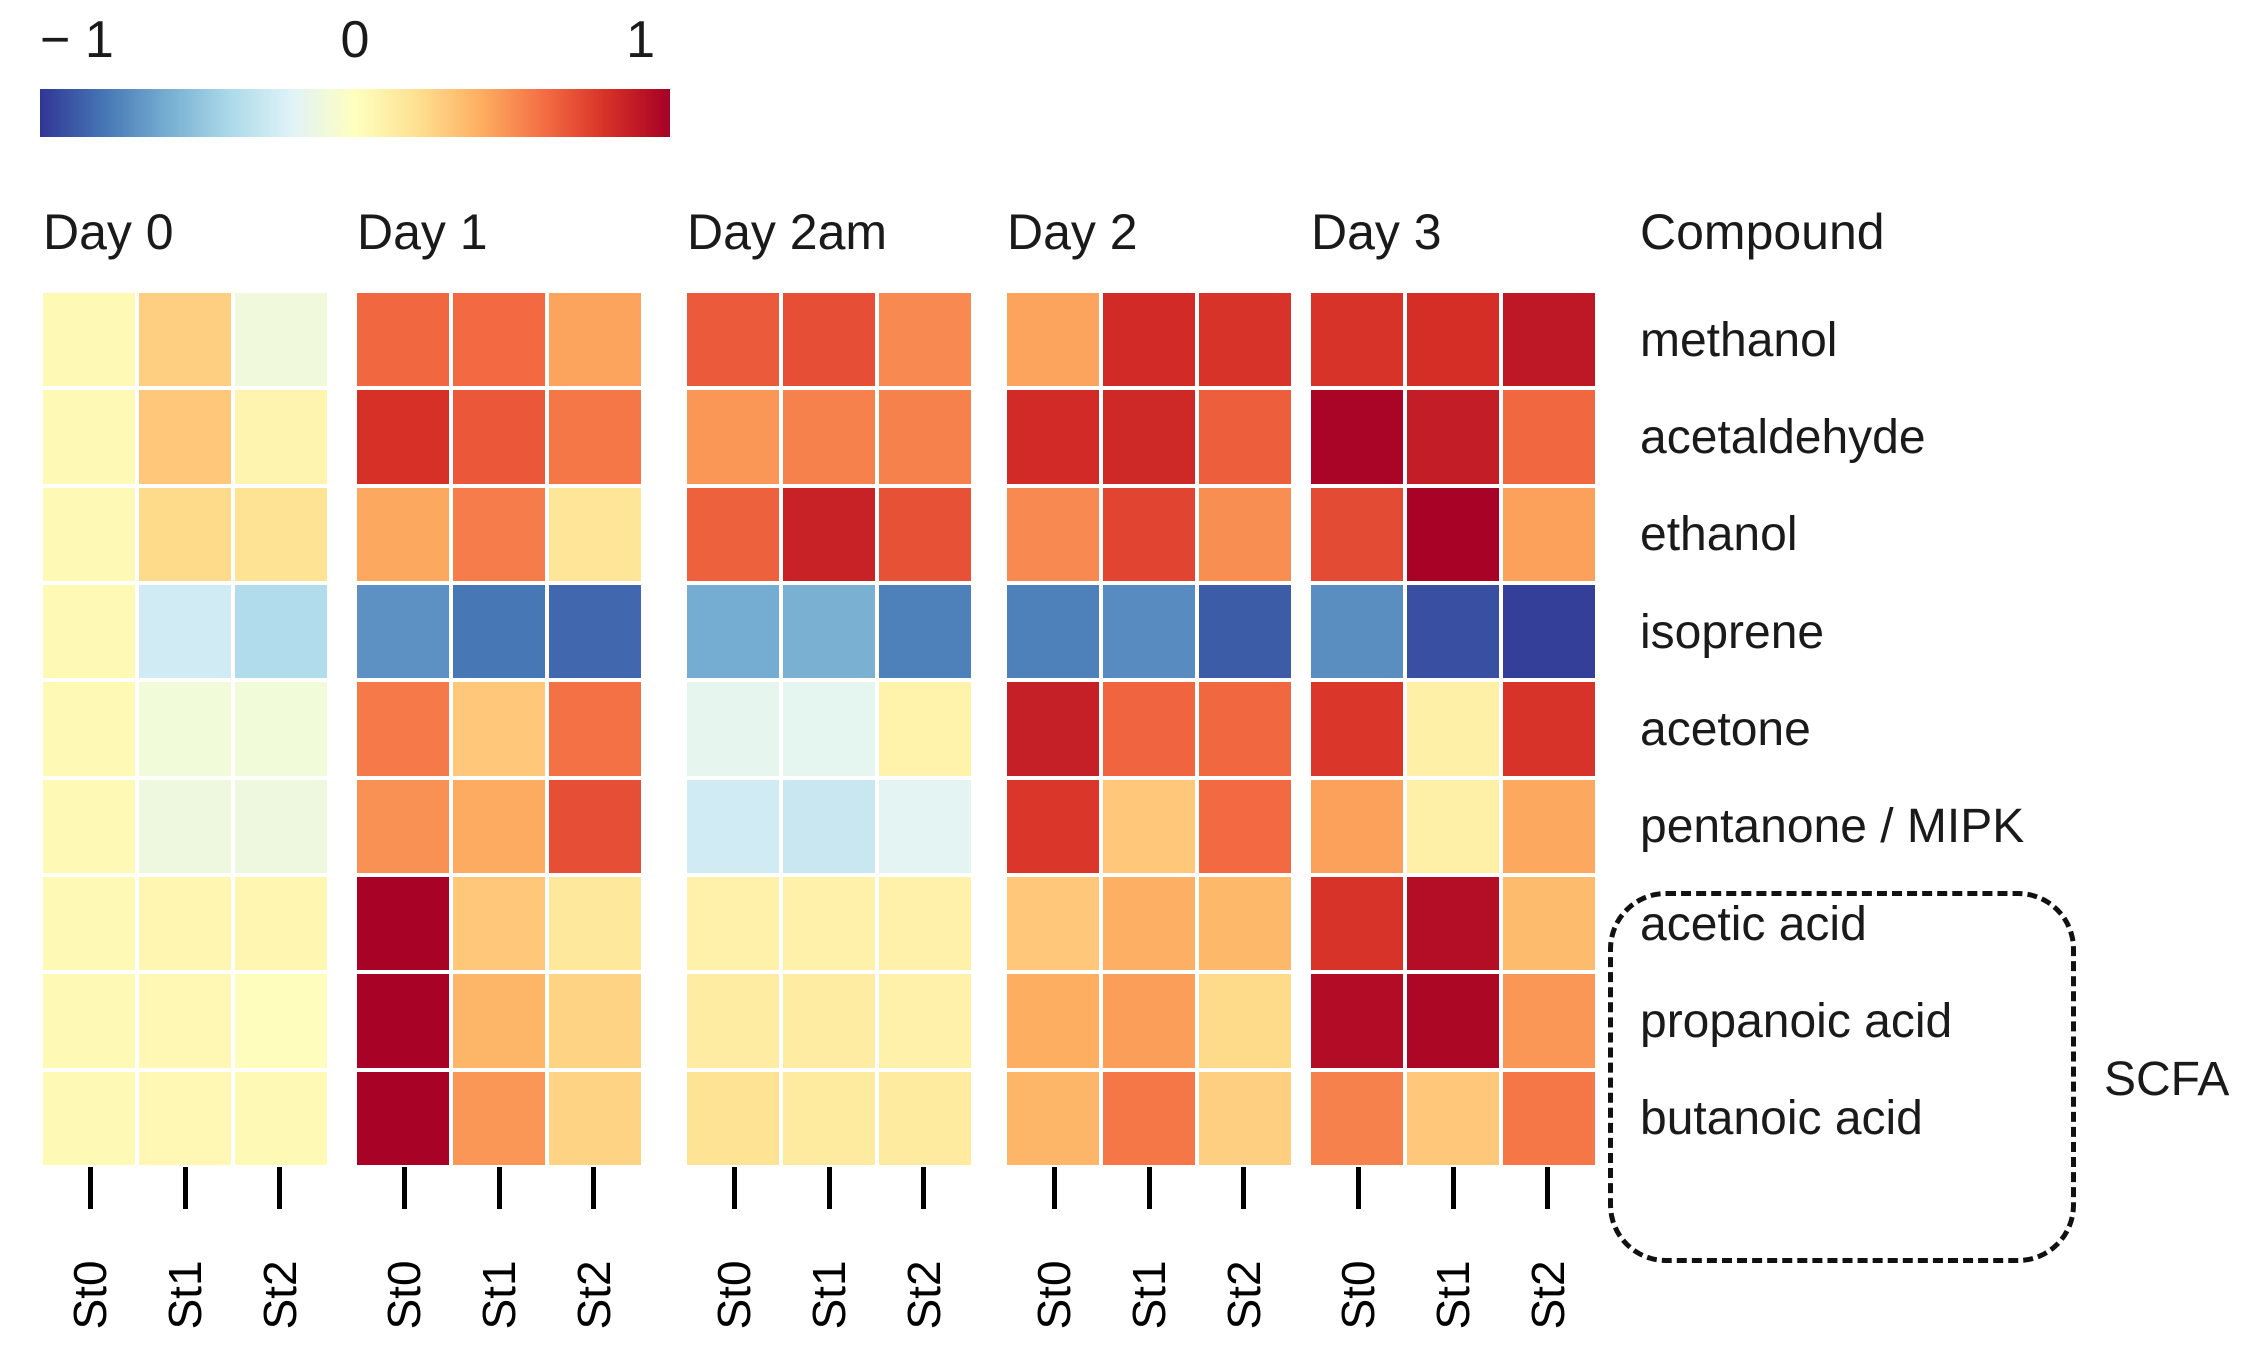 This screenshot has height=1363, width=2253. I want to click on row-label-butanoic-acid: butanoic acid, so click(1781, 1119).